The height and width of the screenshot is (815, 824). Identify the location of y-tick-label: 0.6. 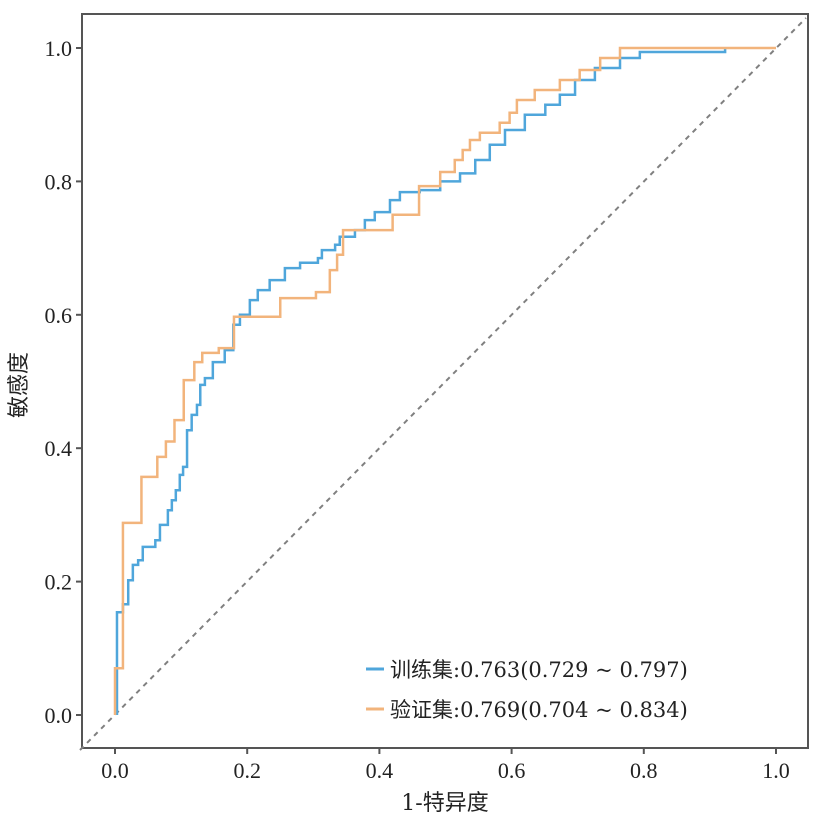
(59, 315).